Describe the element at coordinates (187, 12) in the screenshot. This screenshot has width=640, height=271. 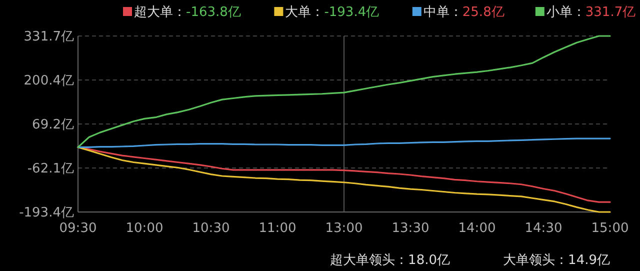
I see `legend-label: 超大单：-163.8亿` at that location.